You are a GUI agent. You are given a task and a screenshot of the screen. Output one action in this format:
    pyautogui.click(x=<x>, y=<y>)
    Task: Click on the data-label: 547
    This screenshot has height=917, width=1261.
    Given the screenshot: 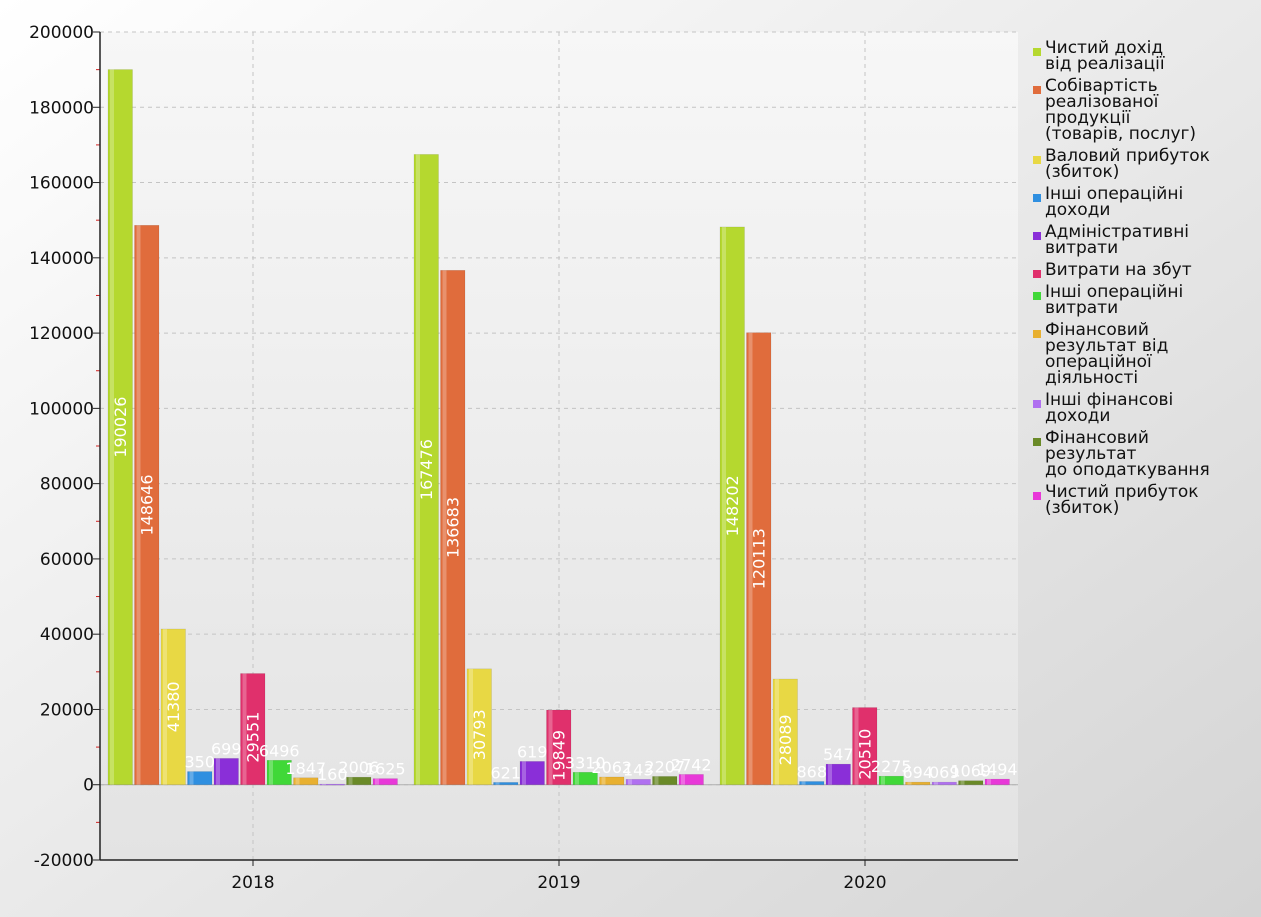 What is the action you would take?
    pyautogui.click(x=838, y=754)
    